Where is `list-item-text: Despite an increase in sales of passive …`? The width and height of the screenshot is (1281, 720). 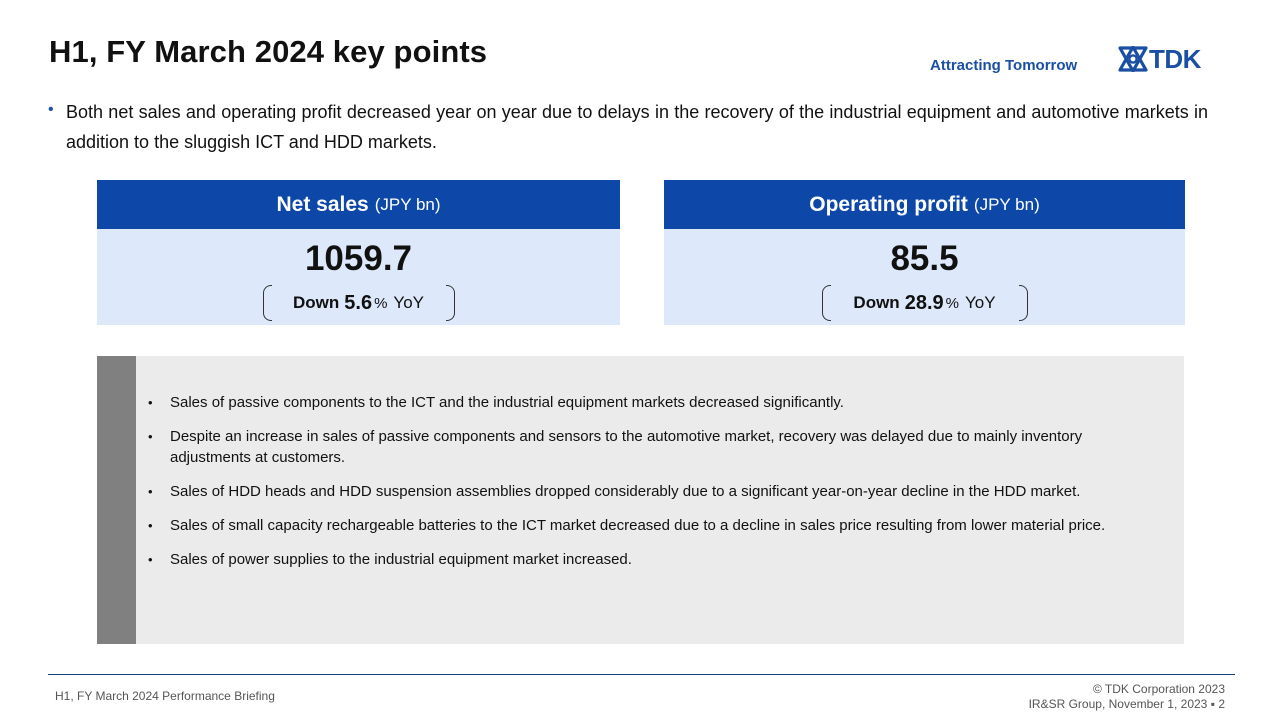
list-item-text: Despite an increase in sales of passive … is located at coordinates (626, 447).